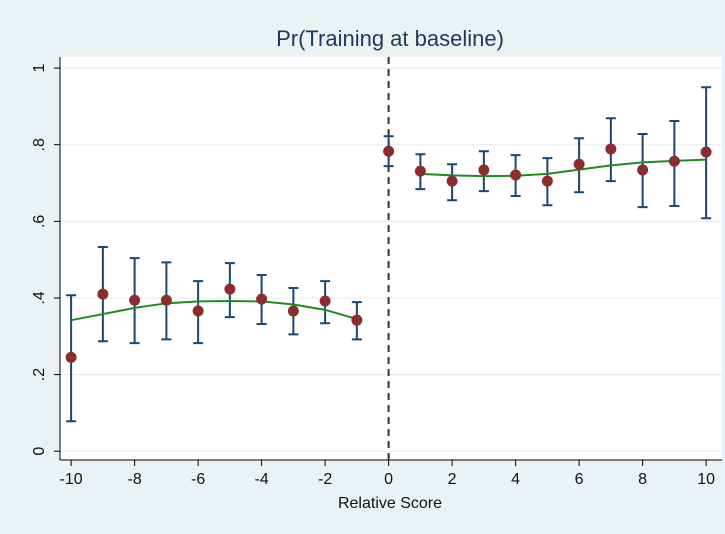 This screenshot has width=725, height=534. I want to click on y-tick-label: .4, so click(39, 297).